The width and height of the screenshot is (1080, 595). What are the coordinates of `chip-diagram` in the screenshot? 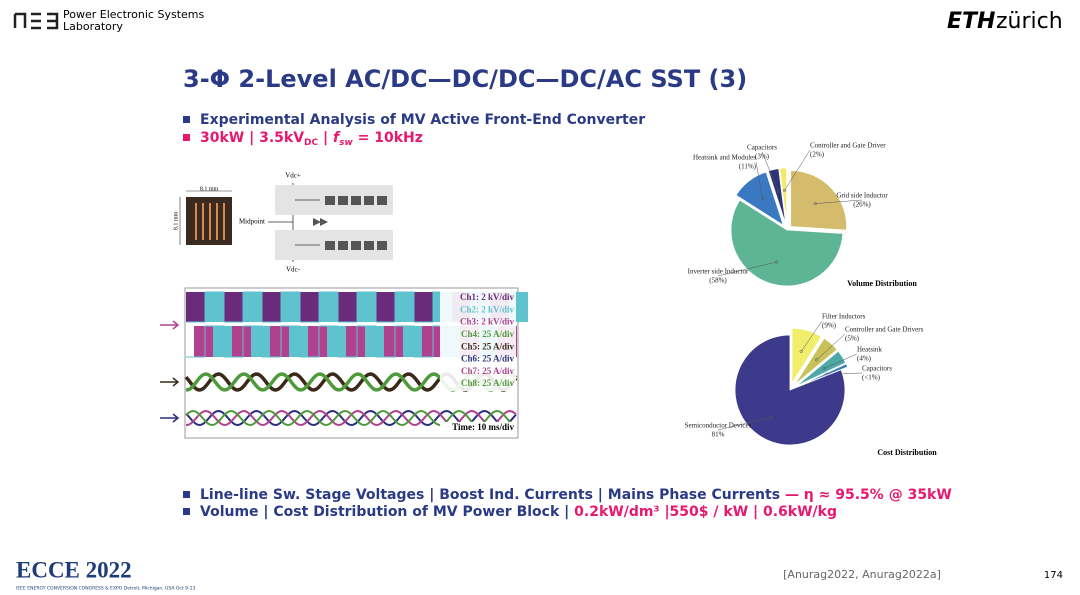 It's located at (205, 217).